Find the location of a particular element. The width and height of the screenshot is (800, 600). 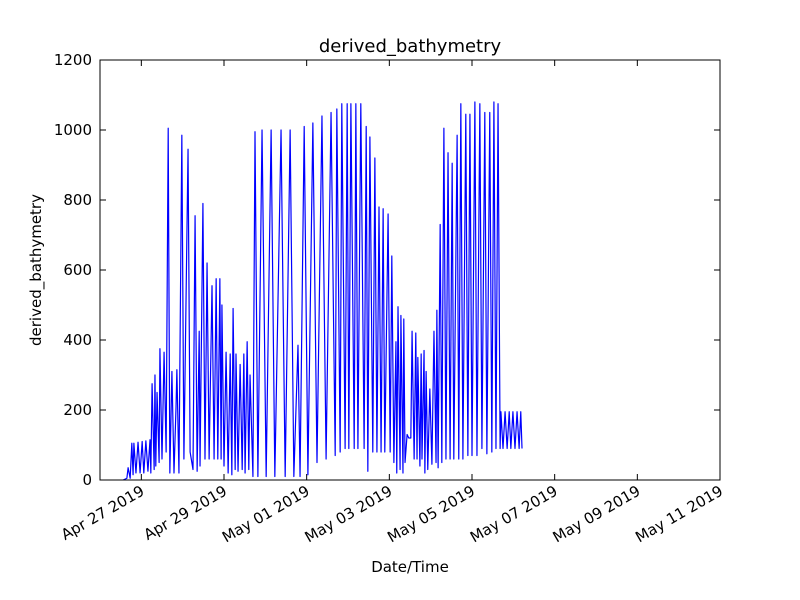

y-tick-label: 400 is located at coordinates (77, 340).